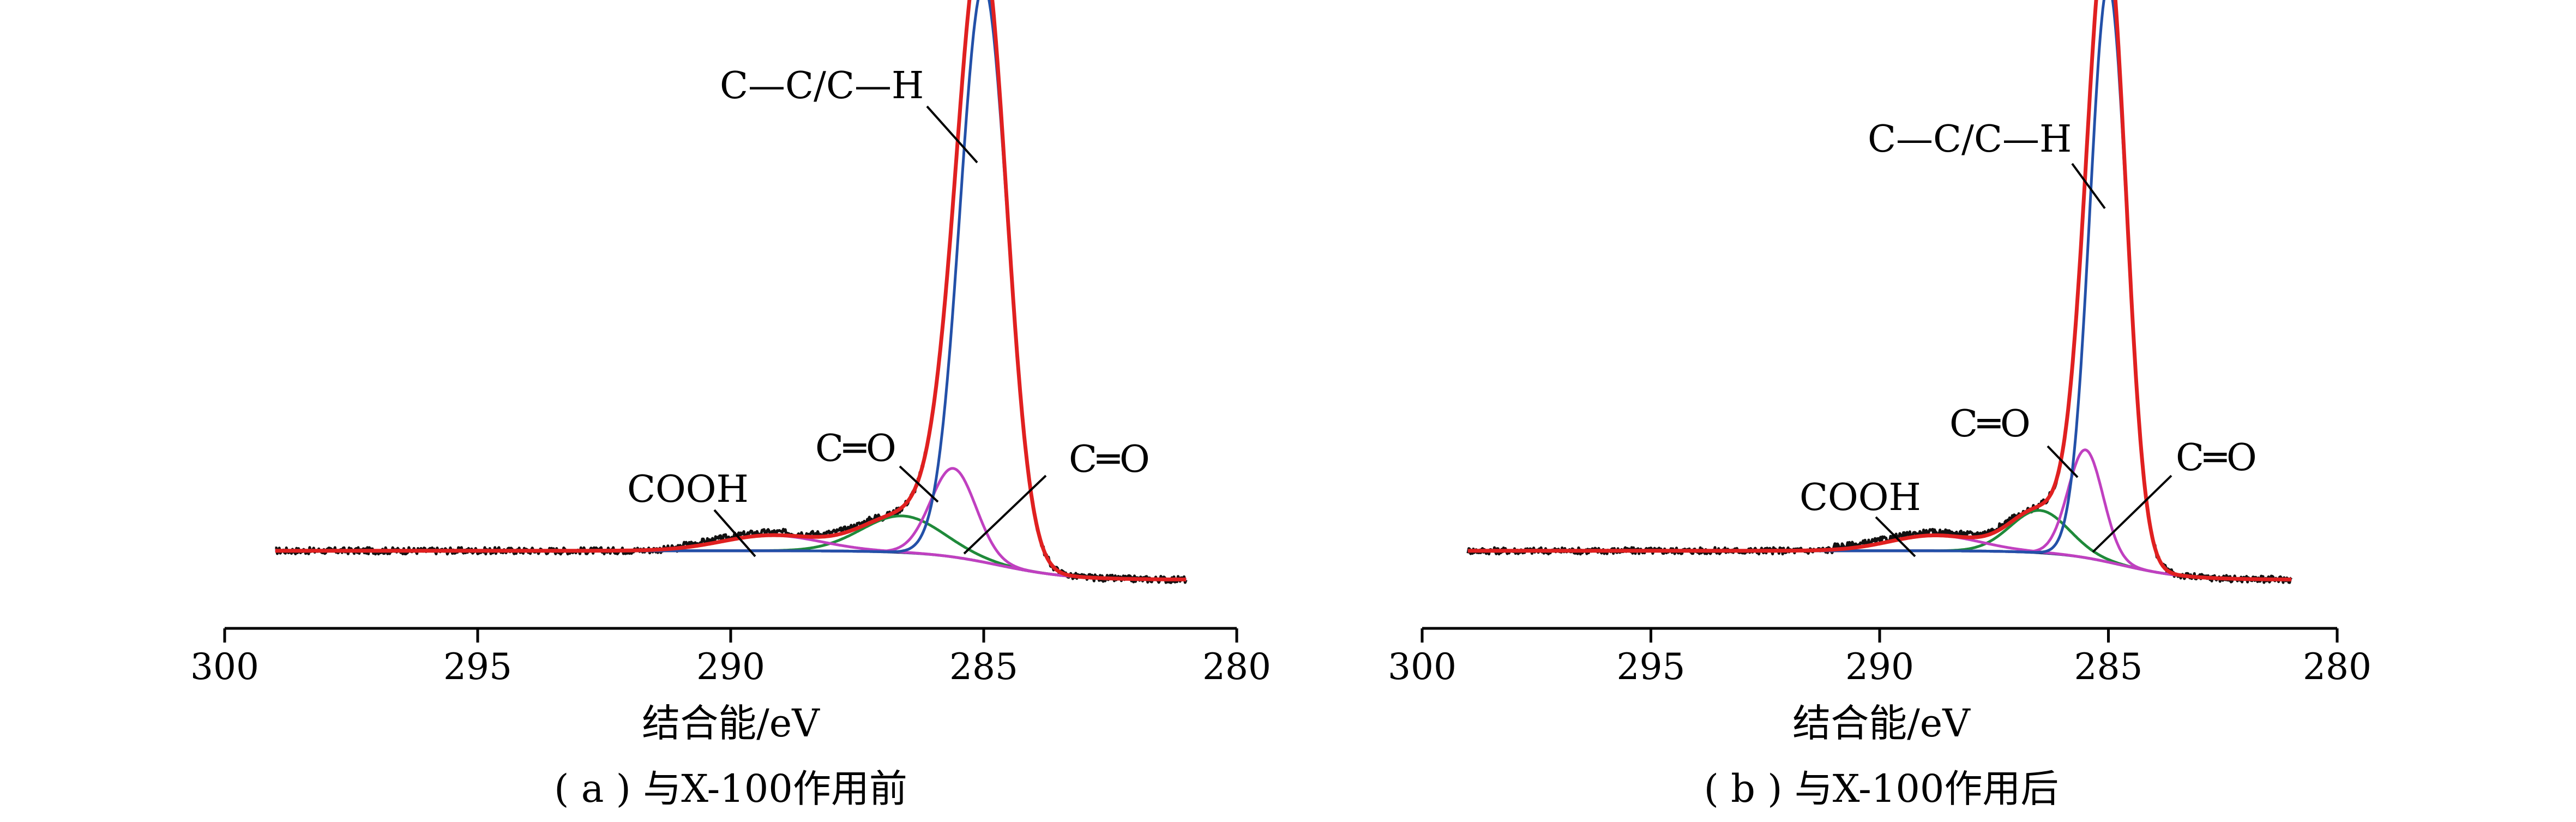  Describe the element at coordinates (2108, 667) in the screenshot. I see `panel-b-tick-label-285: 285` at that location.